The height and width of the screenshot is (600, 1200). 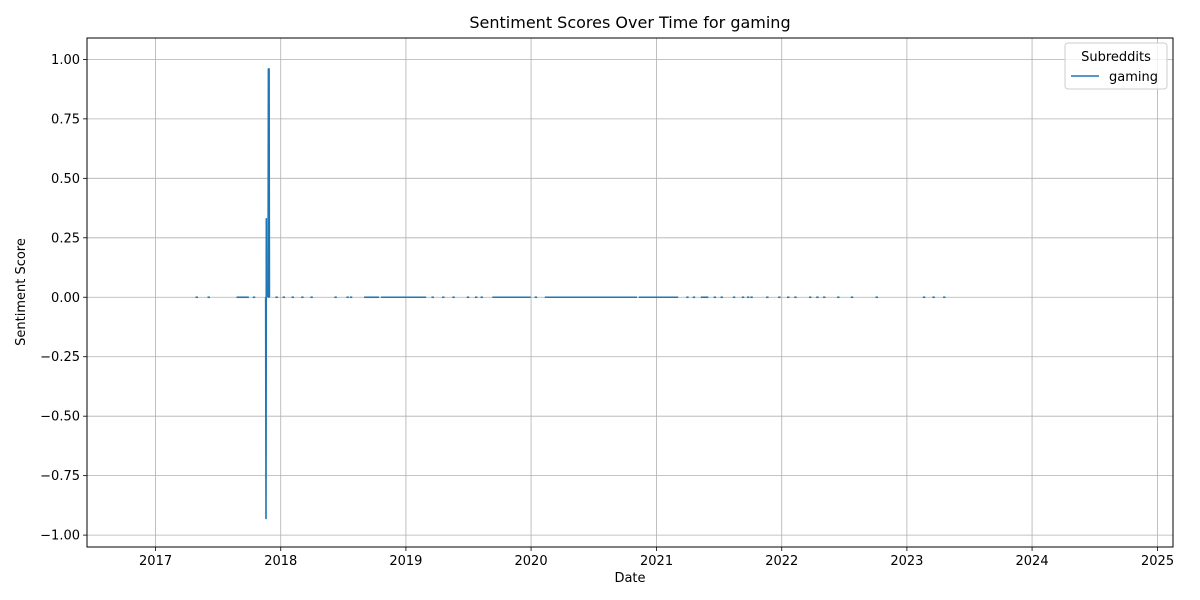 What do you see at coordinates (405, 561) in the screenshot?
I see `x-tick-label: 2019` at bounding box center [405, 561].